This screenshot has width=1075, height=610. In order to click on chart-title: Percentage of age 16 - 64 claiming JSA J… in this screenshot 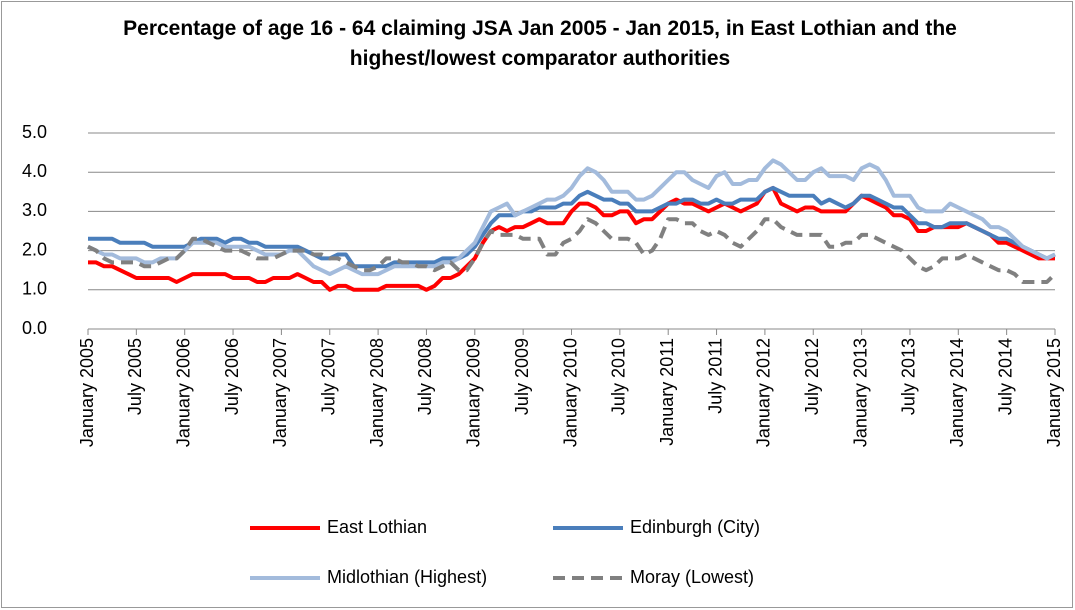, I will do `click(540, 43)`.